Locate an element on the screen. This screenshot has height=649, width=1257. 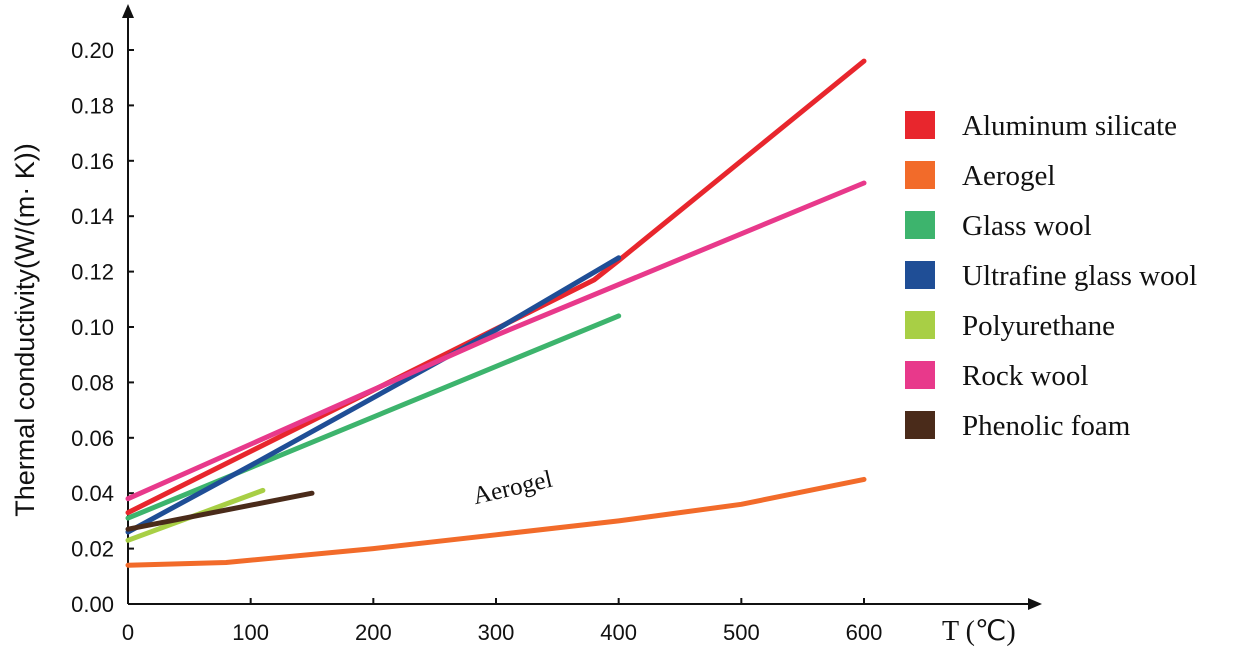
y-axis-title: Thermal conductivity(W/(m· K)) is located at coordinates (25, 330).